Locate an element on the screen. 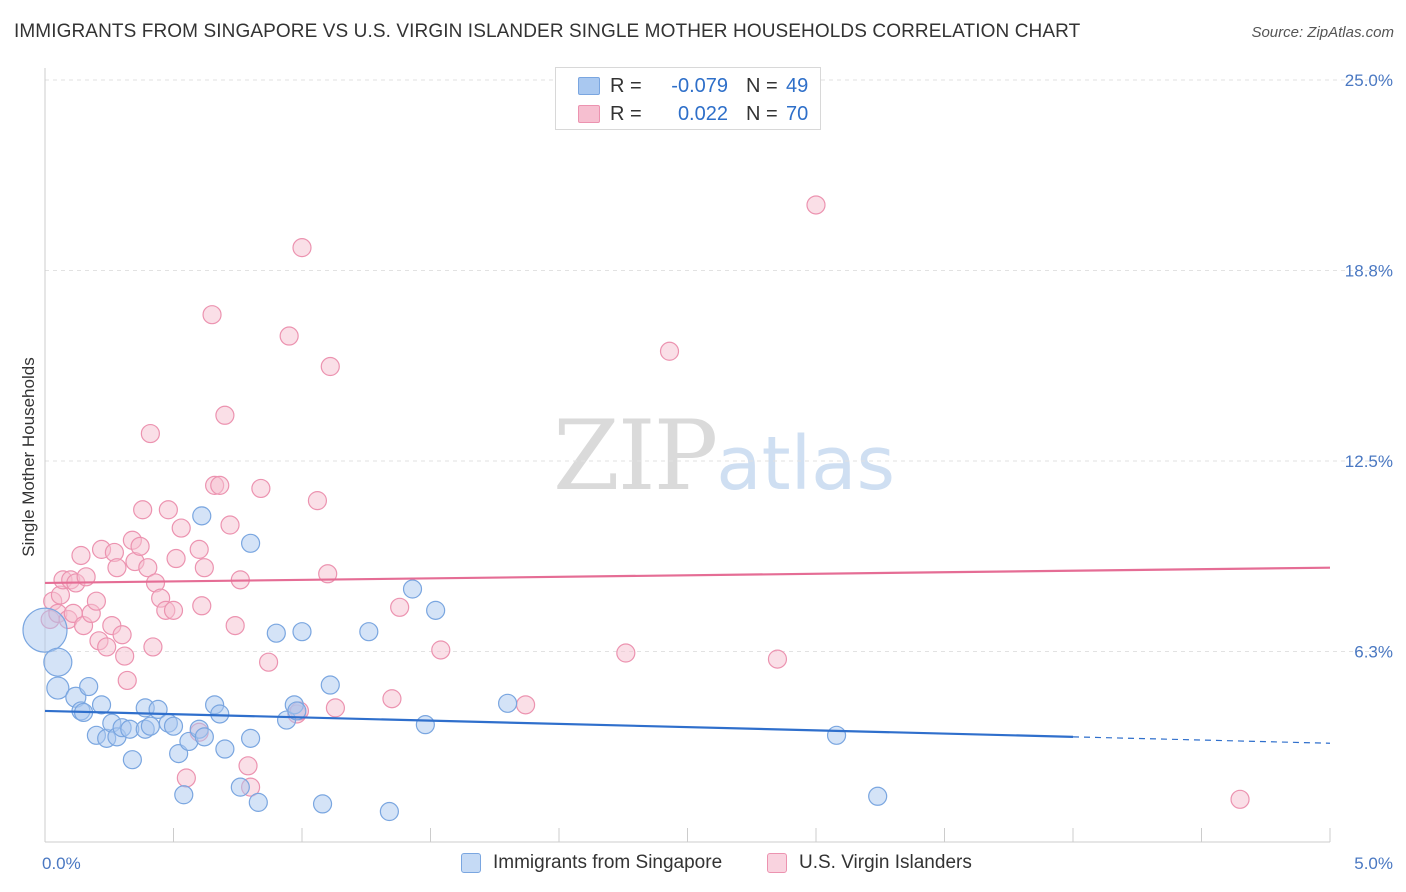  y-tick-label: 18.8% is located at coordinates (1369, 271).